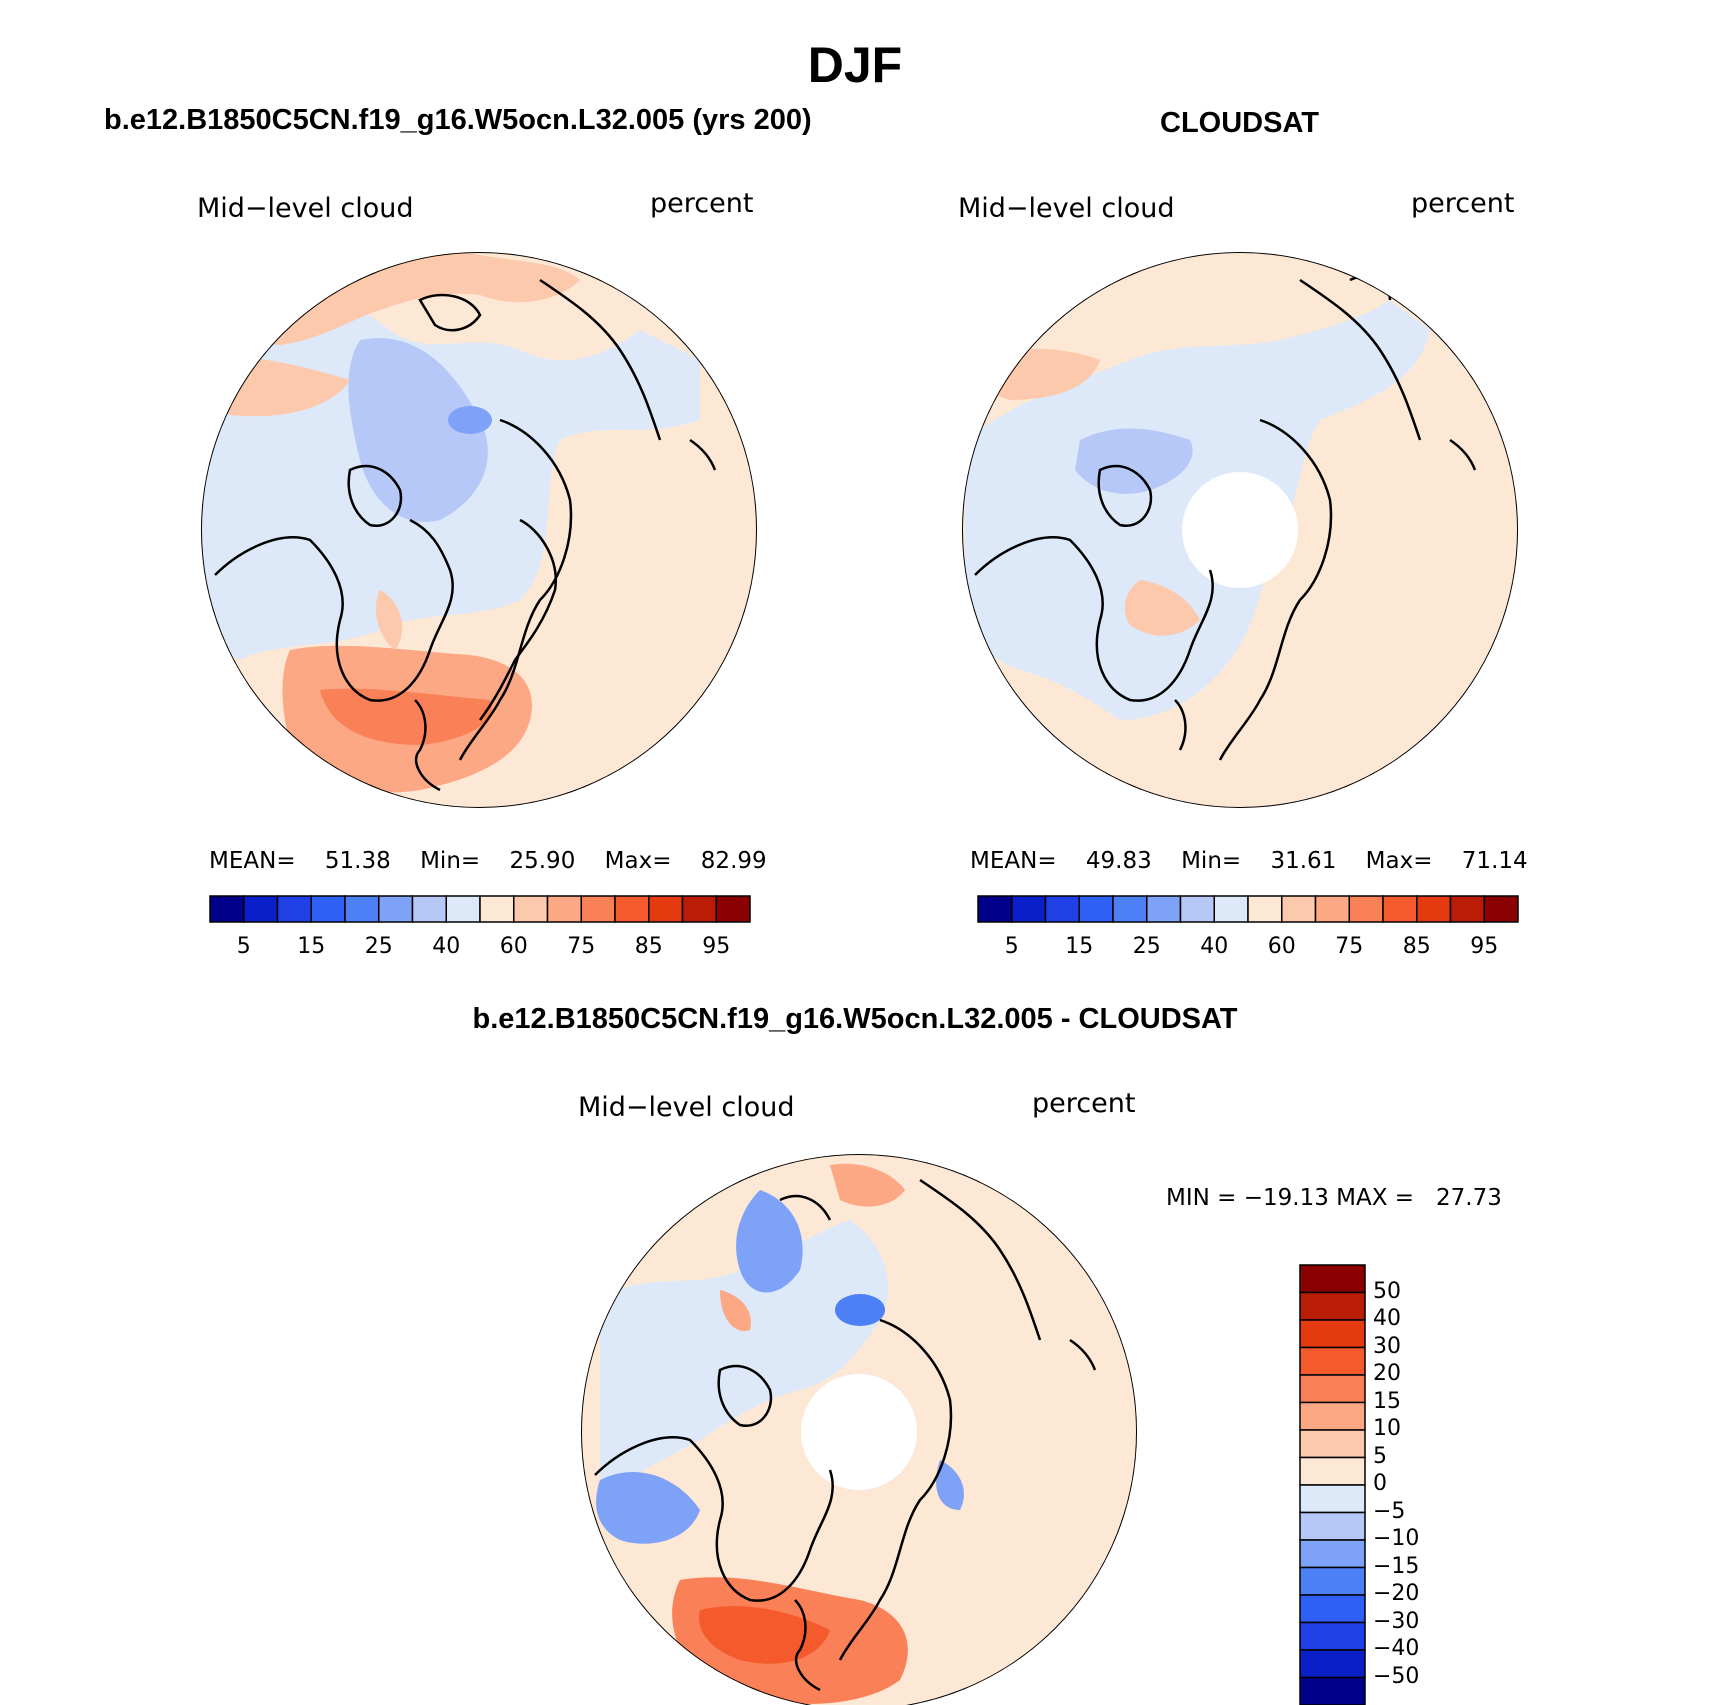 The height and width of the screenshot is (1705, 1710). I want to click on panel2-colorbar, so click(1248, 909).